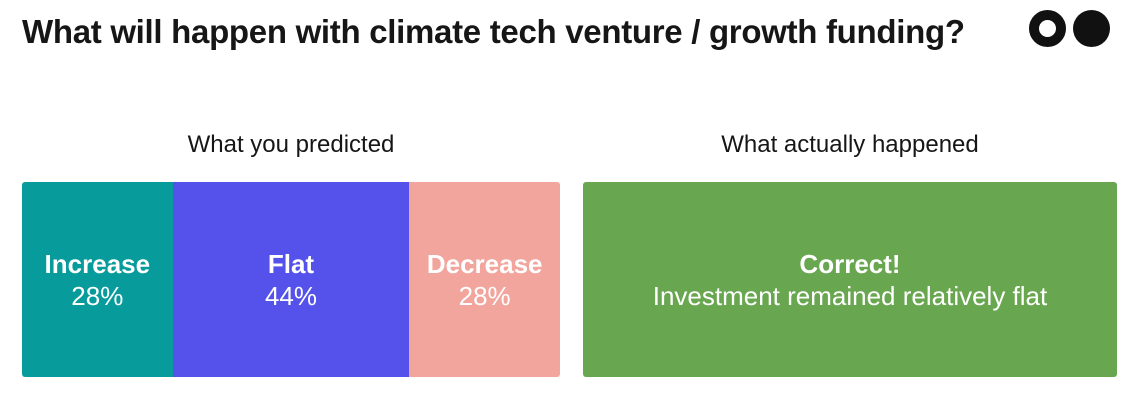  I want to click on brand-logo, so click(1069, 28).